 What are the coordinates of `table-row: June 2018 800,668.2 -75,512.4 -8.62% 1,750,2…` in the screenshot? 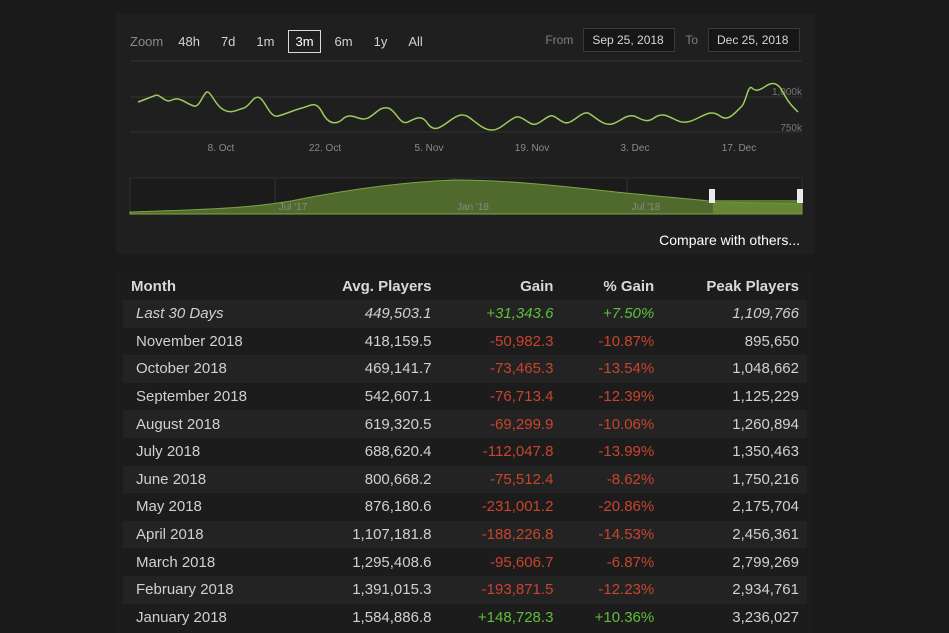 It's located at (465, 479).